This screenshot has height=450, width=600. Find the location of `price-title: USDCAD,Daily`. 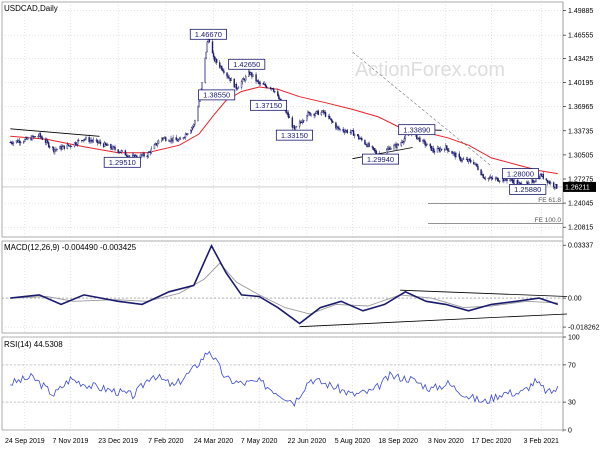

price-title: USDCAD,Daily is located at coordinates (31, 8).